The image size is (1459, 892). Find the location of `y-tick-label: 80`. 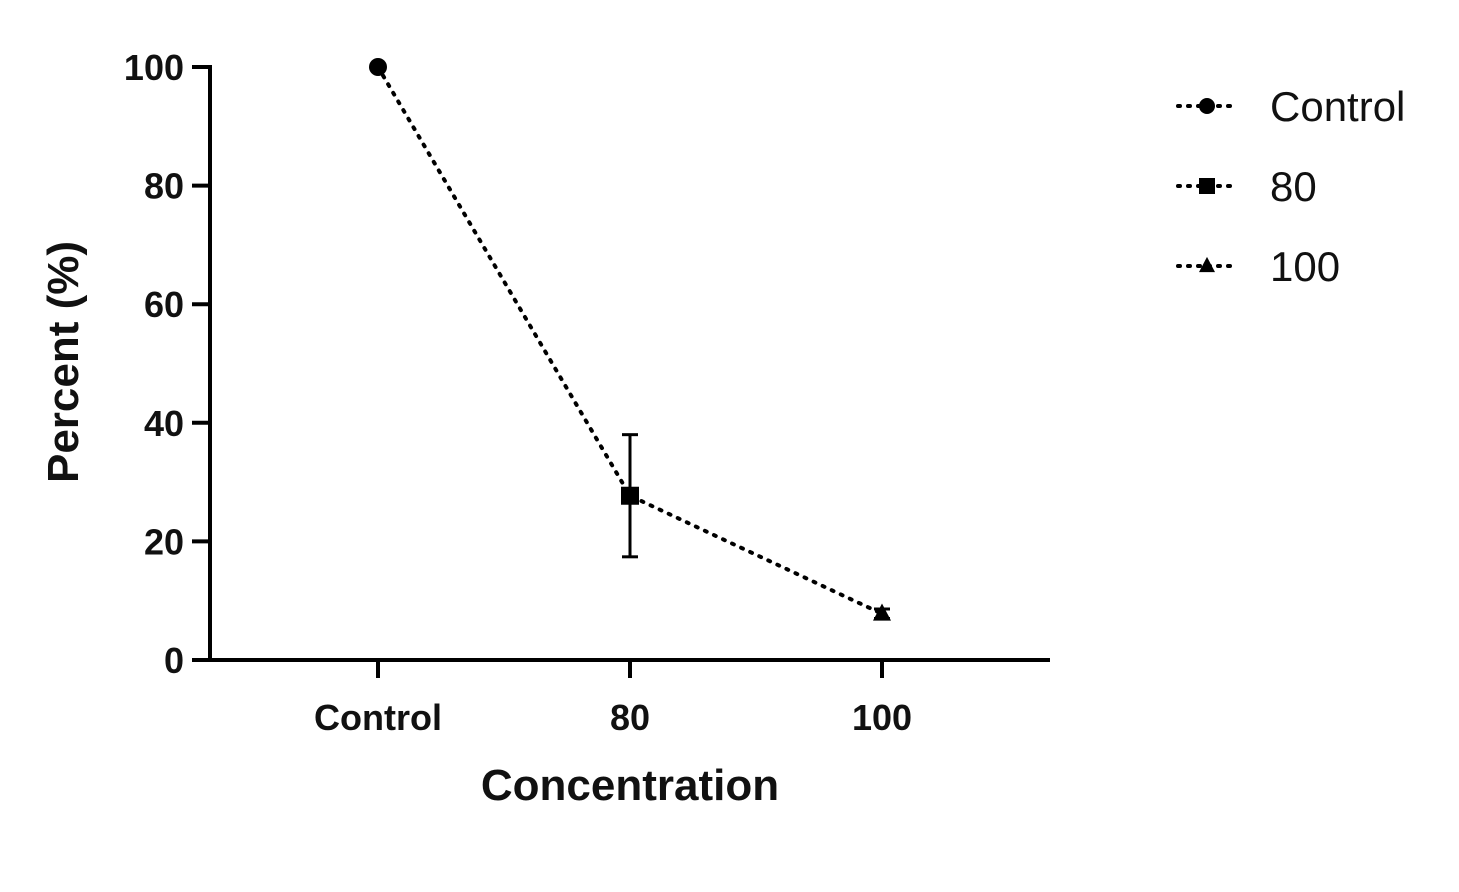

y-tick-label: 80 is located at coordinates (164, 186).